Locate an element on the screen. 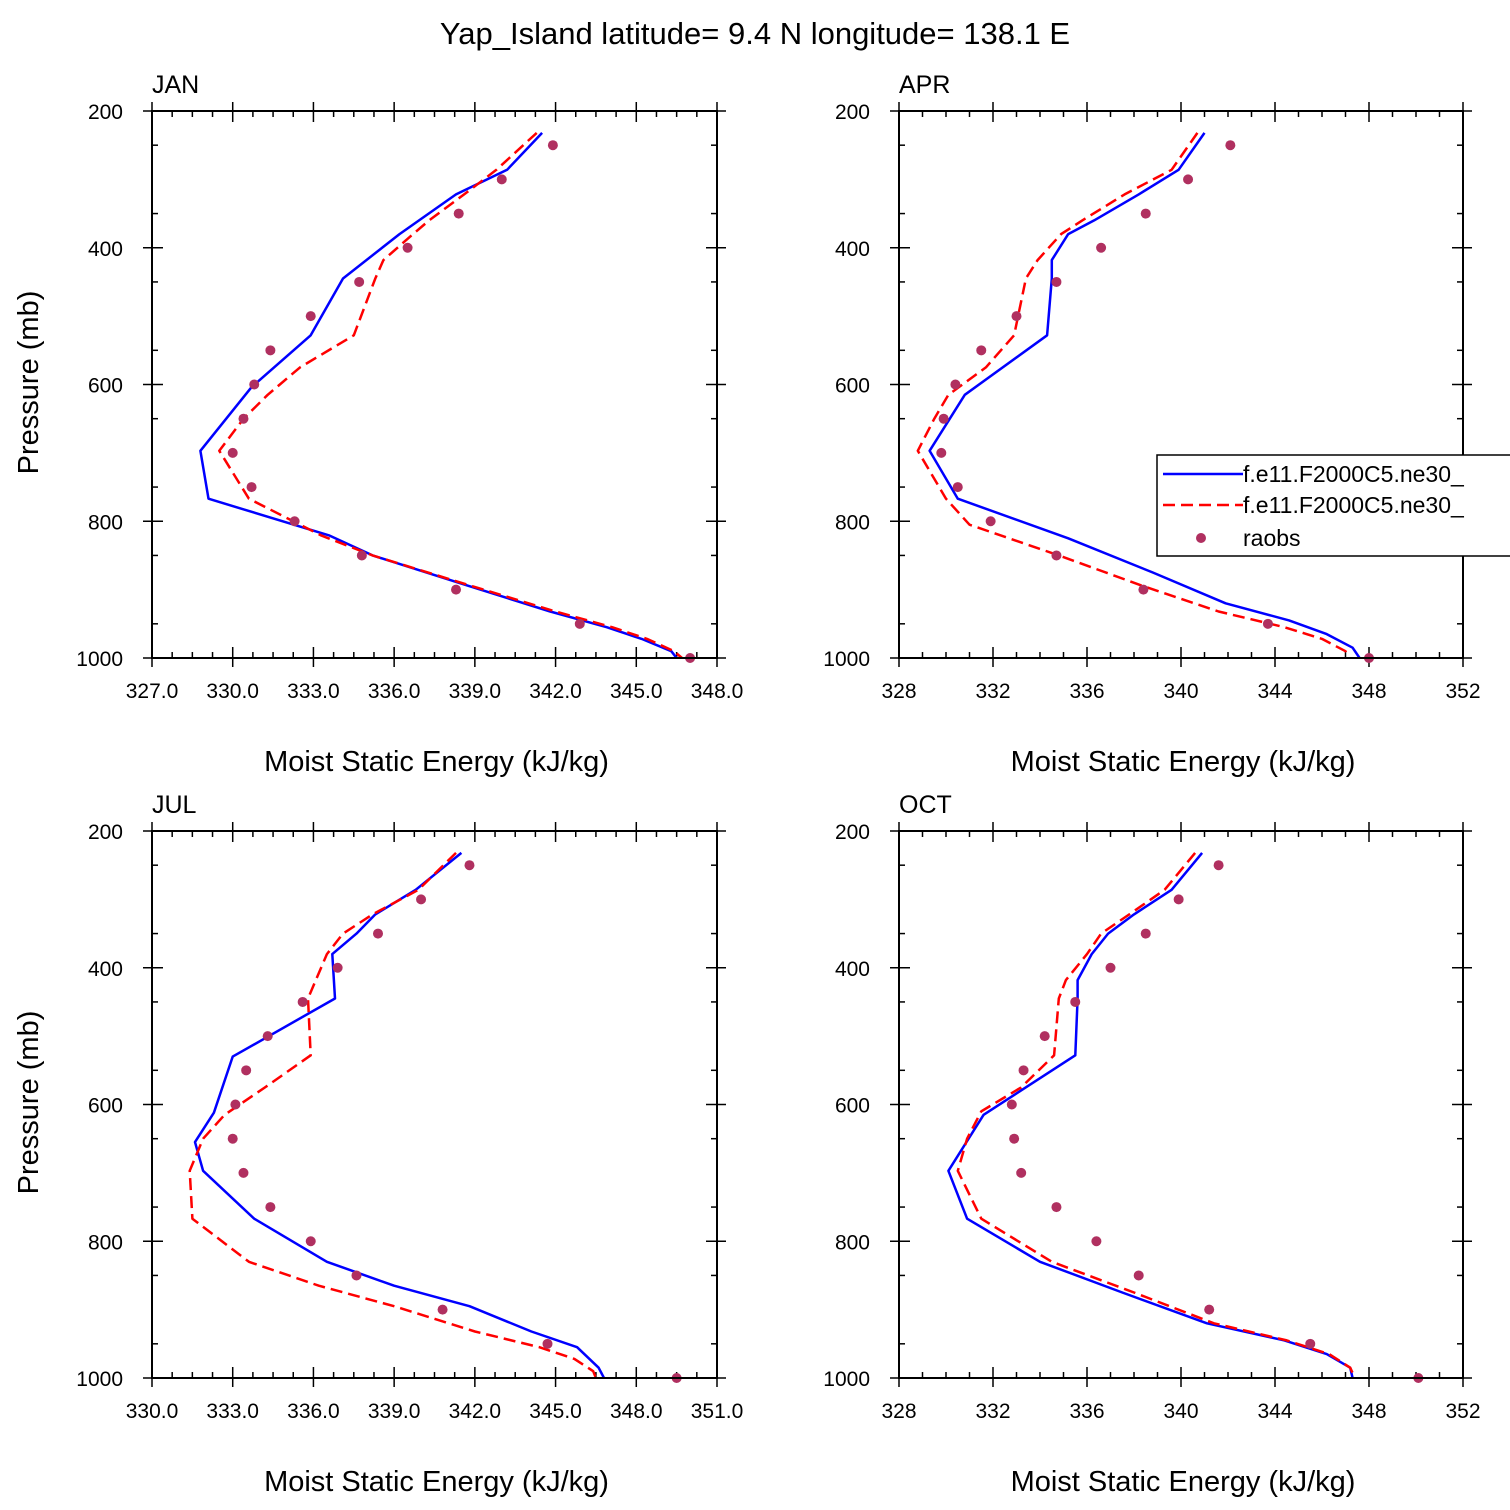 This screenshot has width=1510, height=1510. x-tick-label: 345.0 is located at coordinates (555, 1411).